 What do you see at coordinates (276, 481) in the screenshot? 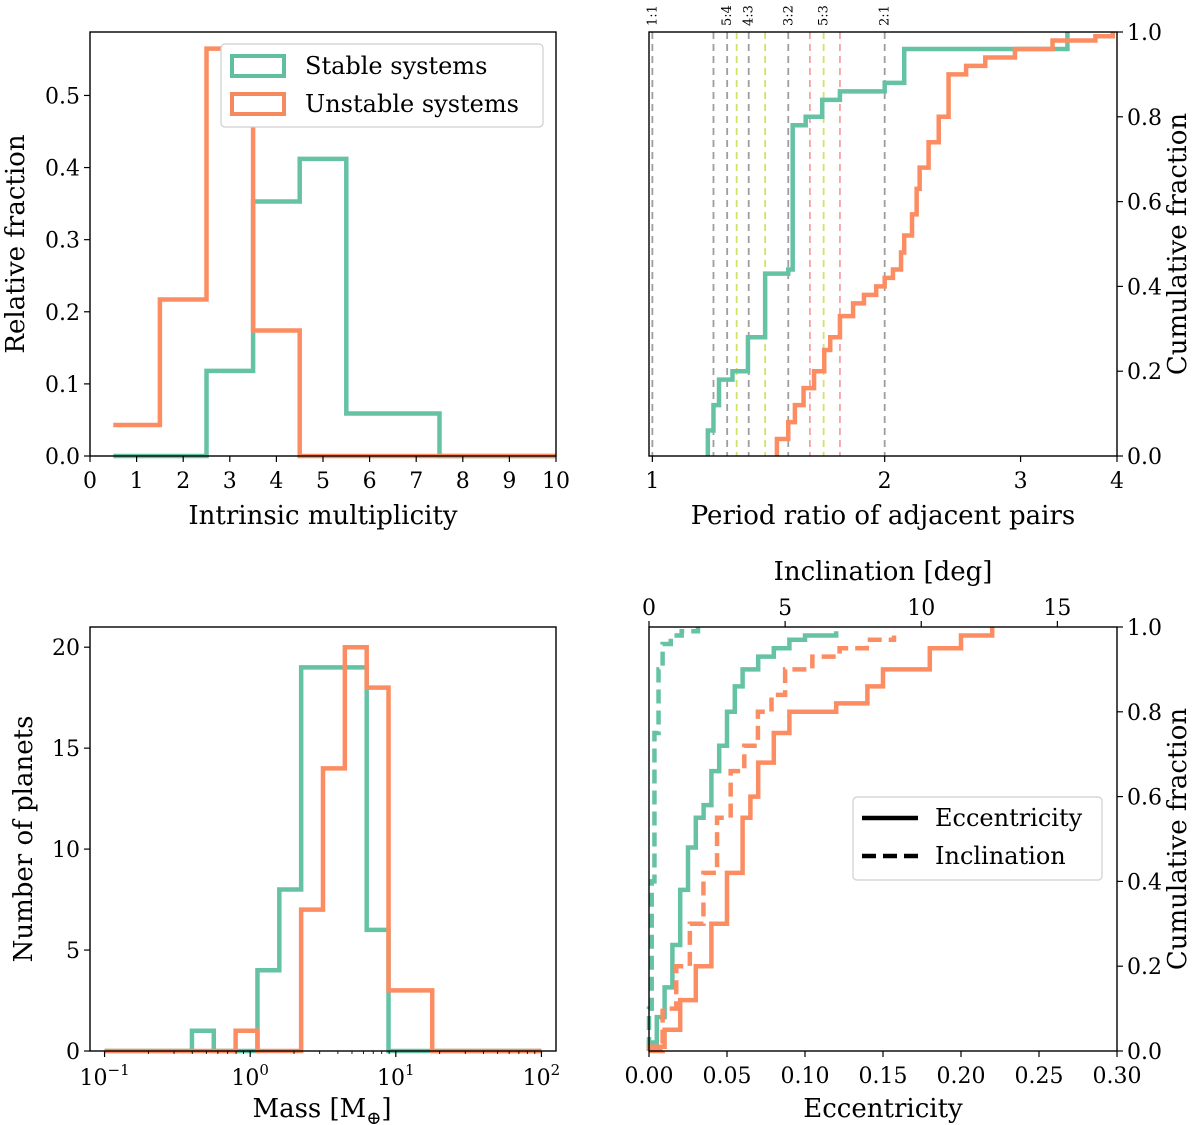
I see `multiplicity-x-tick-label: 4` at bounding box center [276, 481].